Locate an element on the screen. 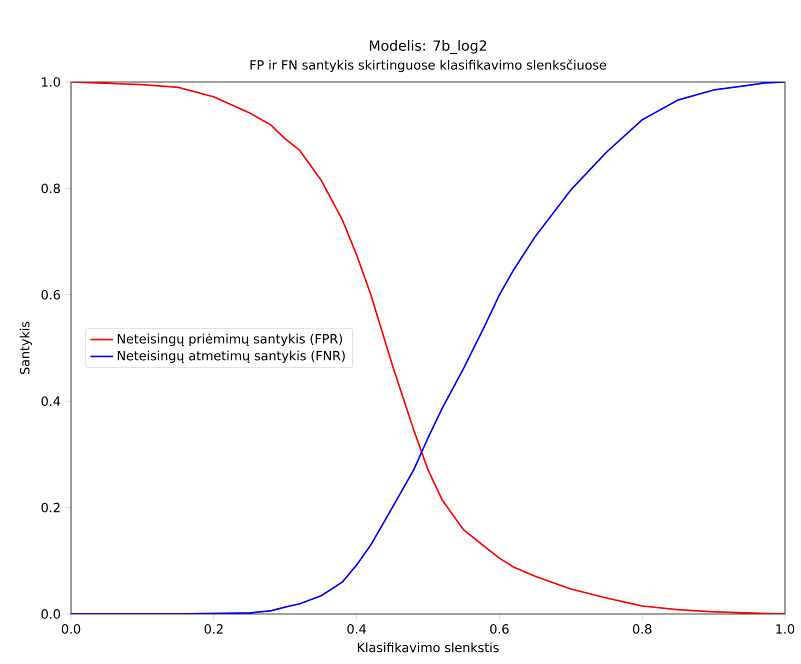 This screenshot has height=664, width=801. y-tick-label: 1.0 is located at coordinates (51, 82).